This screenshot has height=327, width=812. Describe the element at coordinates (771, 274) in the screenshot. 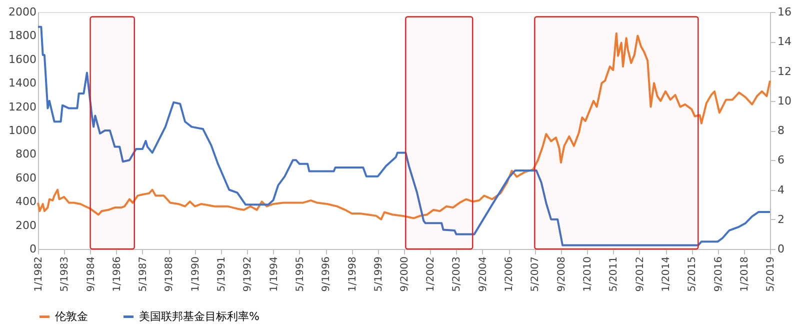

I see `x-tick-label: 5/2019` at that location.